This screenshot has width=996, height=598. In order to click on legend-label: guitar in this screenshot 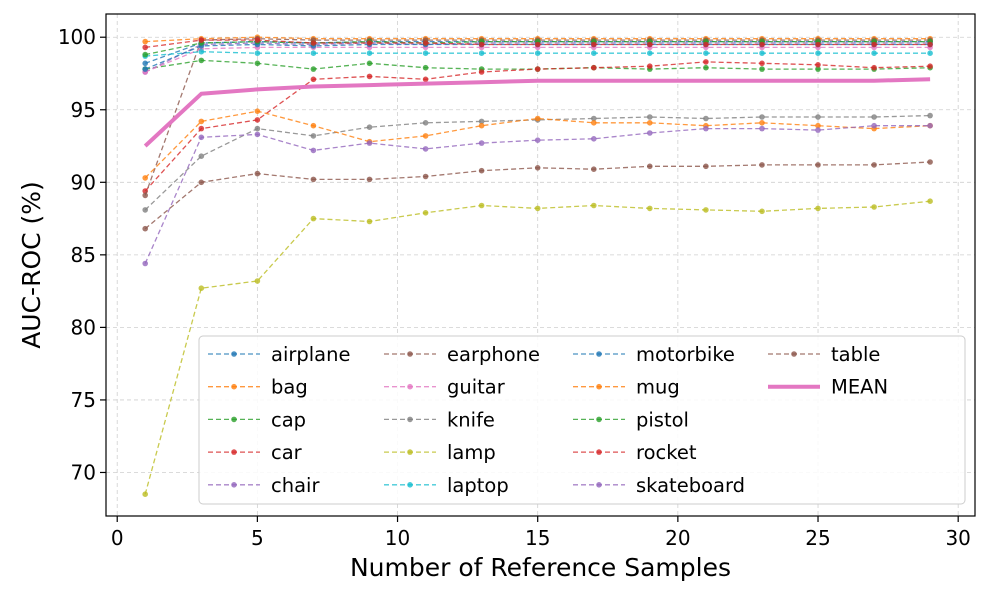, I will do `click(476, 387)`.